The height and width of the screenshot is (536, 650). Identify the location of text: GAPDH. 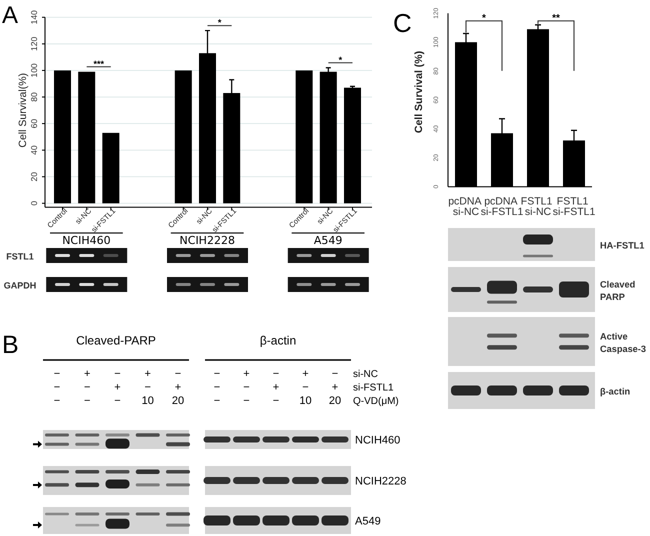
(20, 285).